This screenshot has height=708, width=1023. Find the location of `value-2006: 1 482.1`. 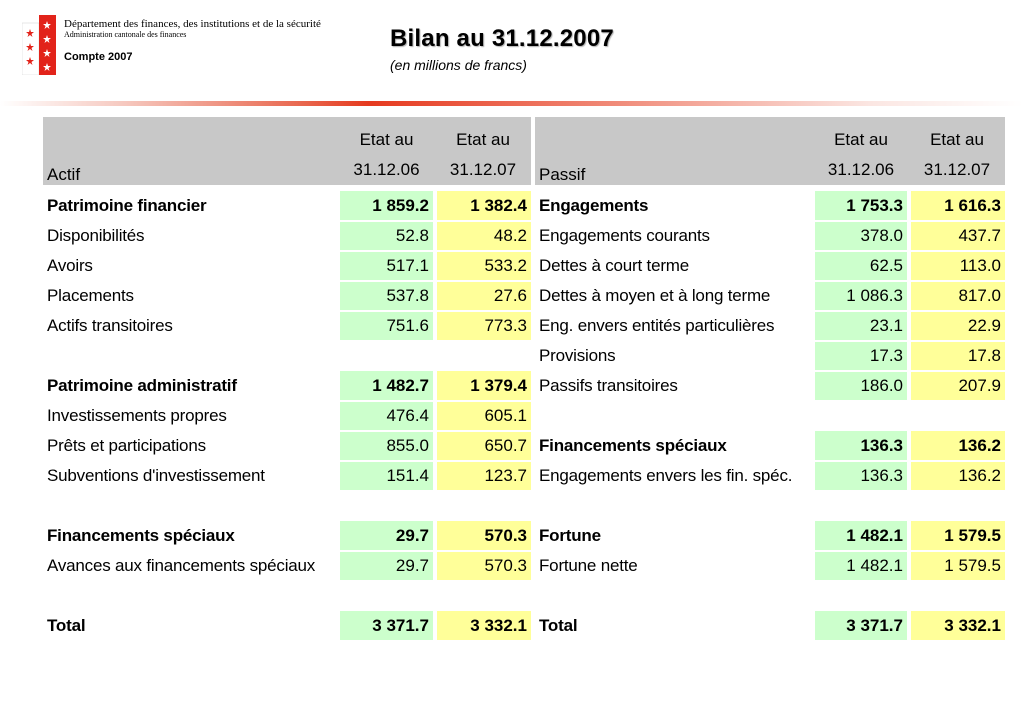

value-2006: 1 482.1 is located at coordinates (860, 566).